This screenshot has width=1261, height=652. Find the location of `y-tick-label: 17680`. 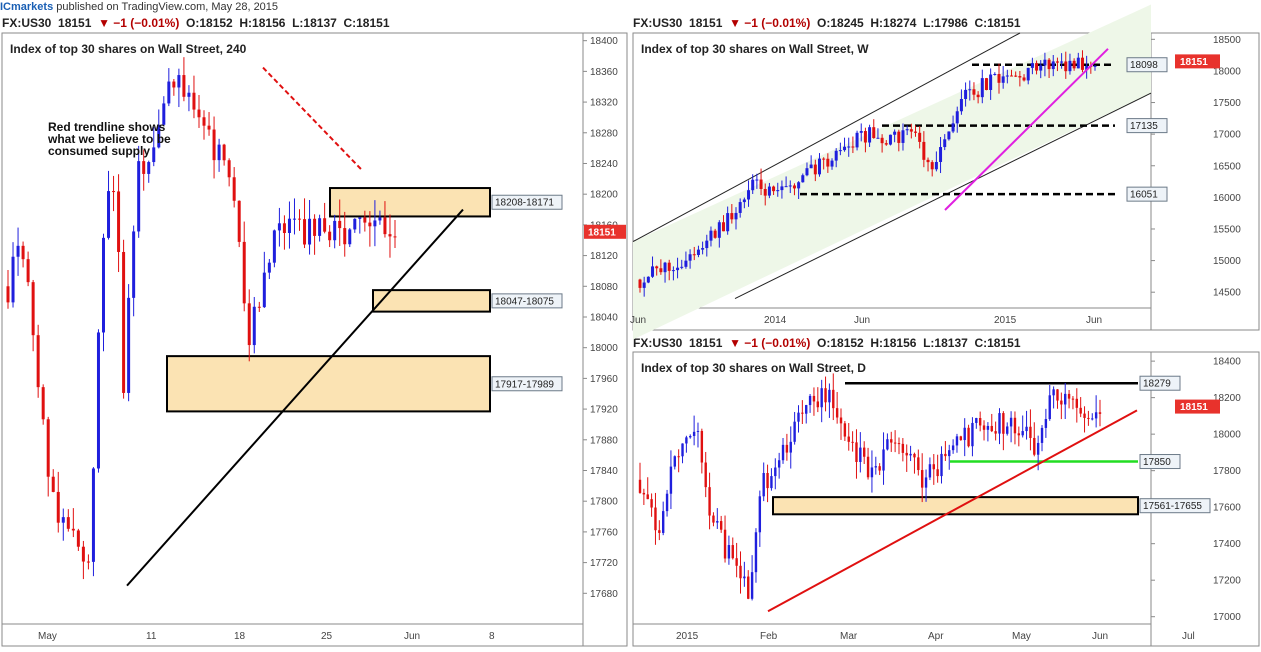

y-tick-label: 17680 is located at coordinates (604, 594).